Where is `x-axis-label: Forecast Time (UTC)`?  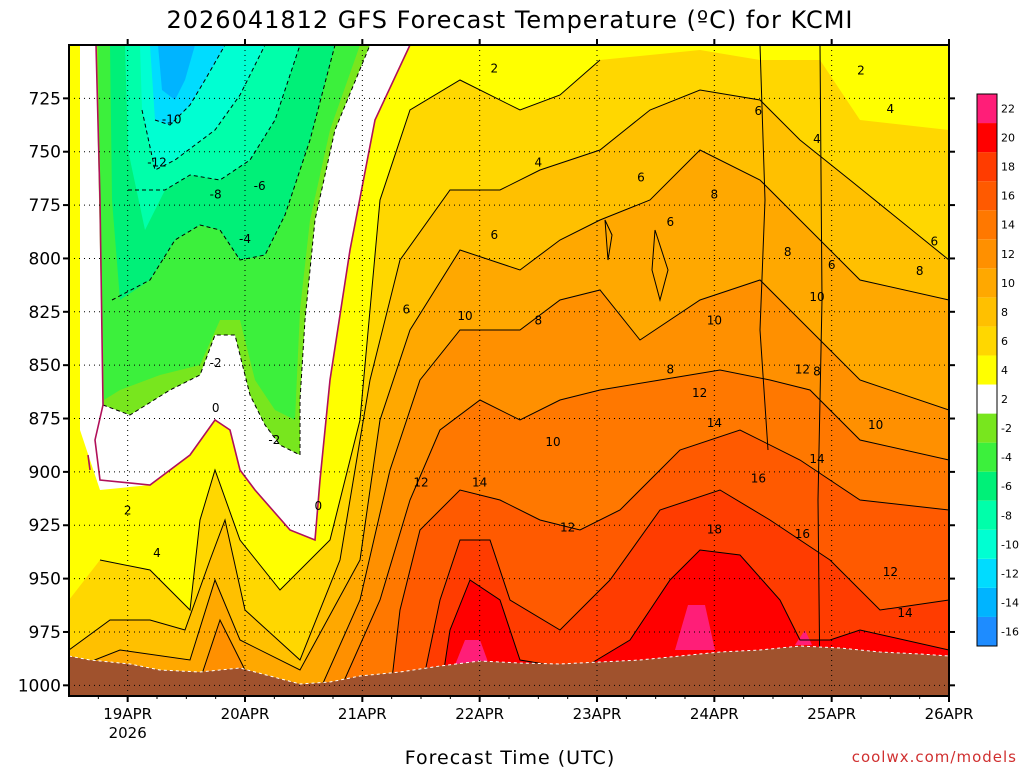 x-axis-label: Forecast Time (UTC) is located at coordinates (510, 757).